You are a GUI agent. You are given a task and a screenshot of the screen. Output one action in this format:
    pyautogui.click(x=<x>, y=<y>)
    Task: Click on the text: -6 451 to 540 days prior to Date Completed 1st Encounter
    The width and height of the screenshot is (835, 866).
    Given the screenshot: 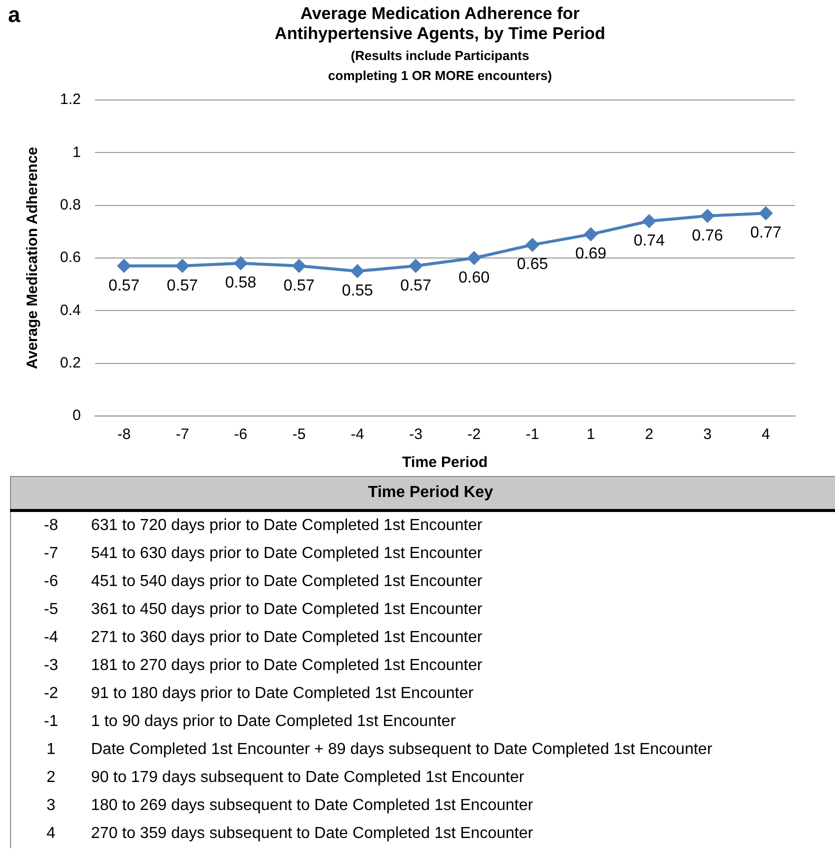 What is the action you would take?
    pyautogui.click(x=263, y=581)
    